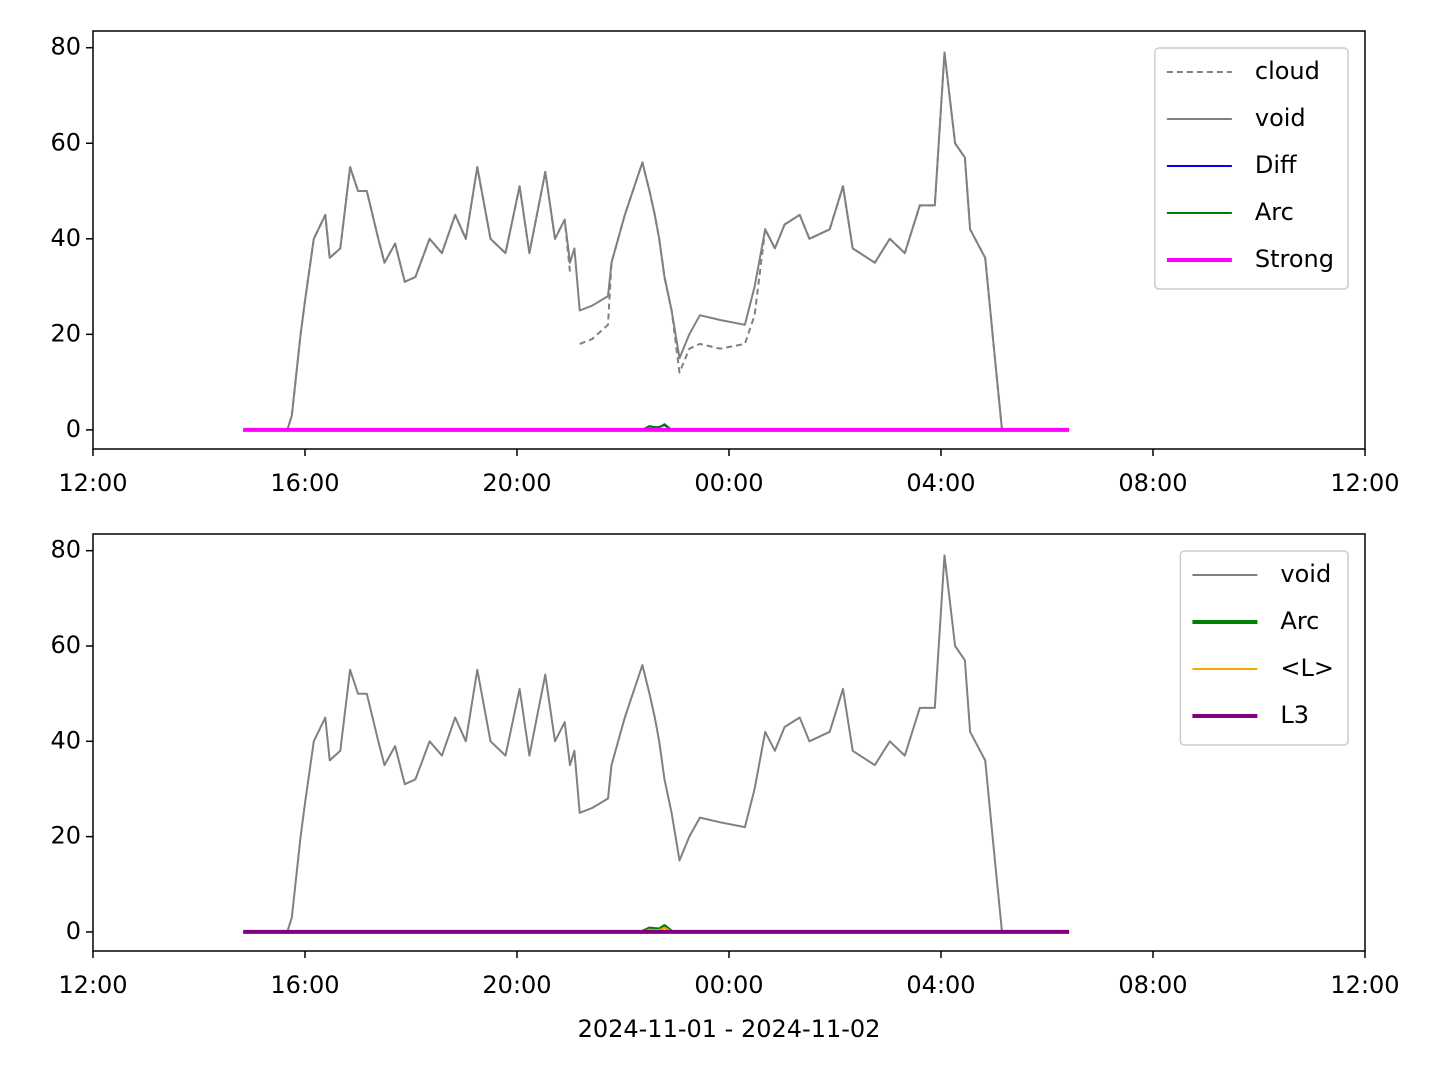  Describe the element at coordinates (729, 1029) in the screenshot. I see `x-axis-label: 2024-11-01 - 2024-11-02` at that location.